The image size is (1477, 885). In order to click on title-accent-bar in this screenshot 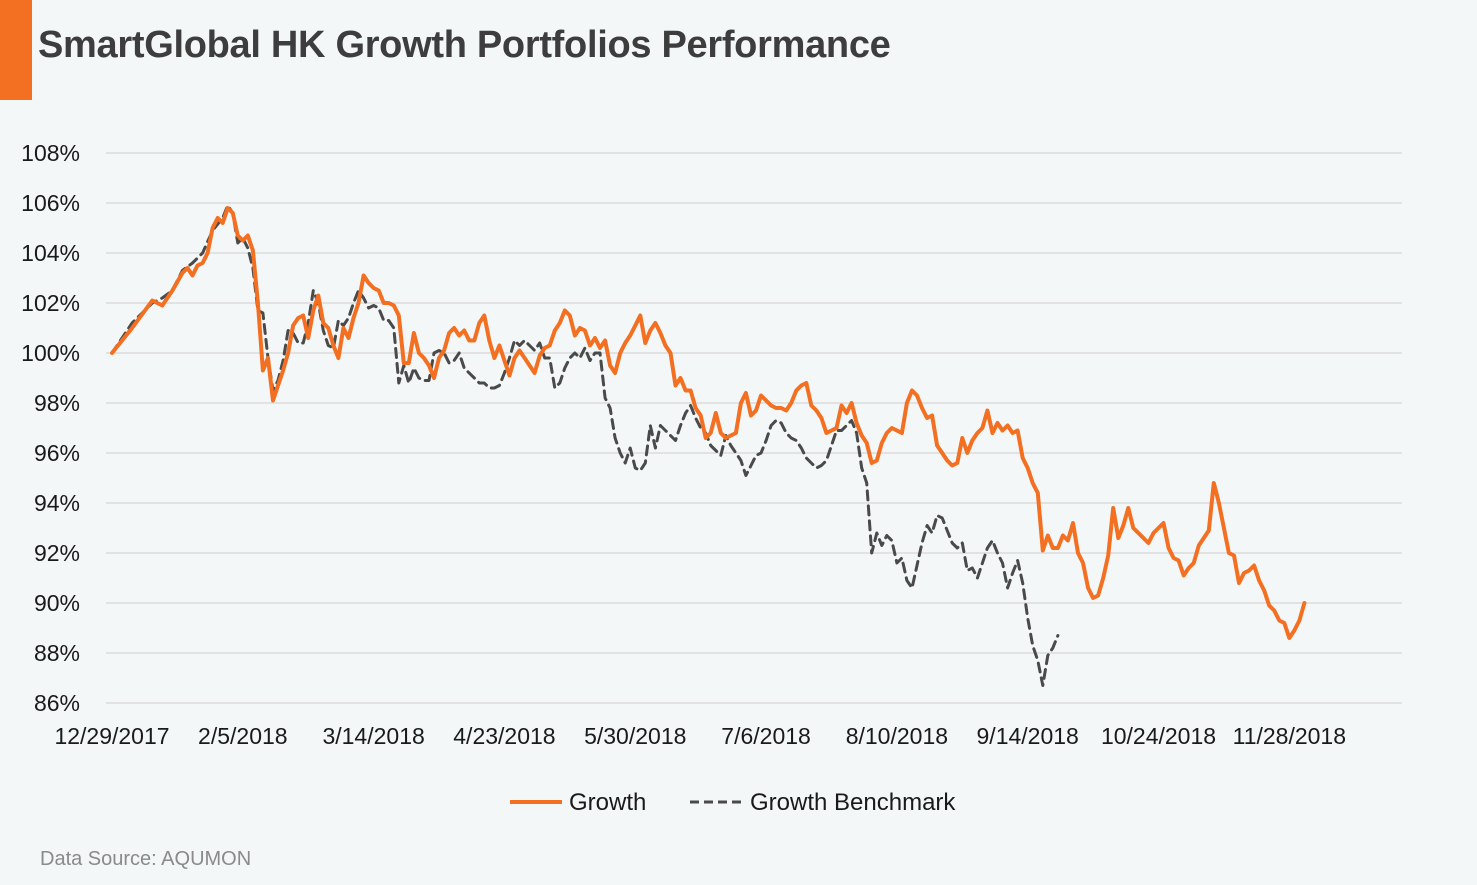, I will do `click(16, 50)`.